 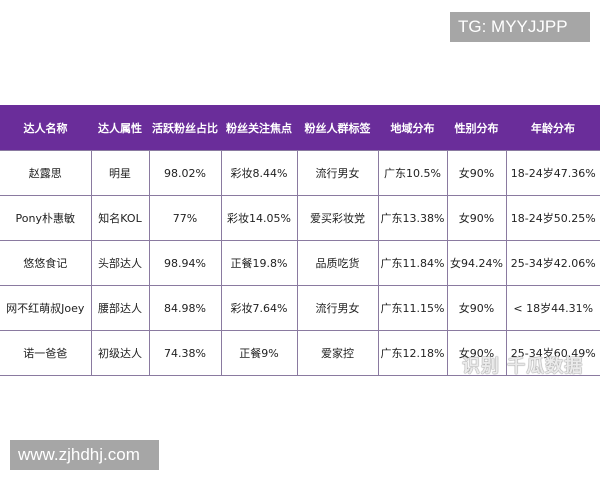 I want to click on table-cell: 98.02%, so click(x=185, y=173).